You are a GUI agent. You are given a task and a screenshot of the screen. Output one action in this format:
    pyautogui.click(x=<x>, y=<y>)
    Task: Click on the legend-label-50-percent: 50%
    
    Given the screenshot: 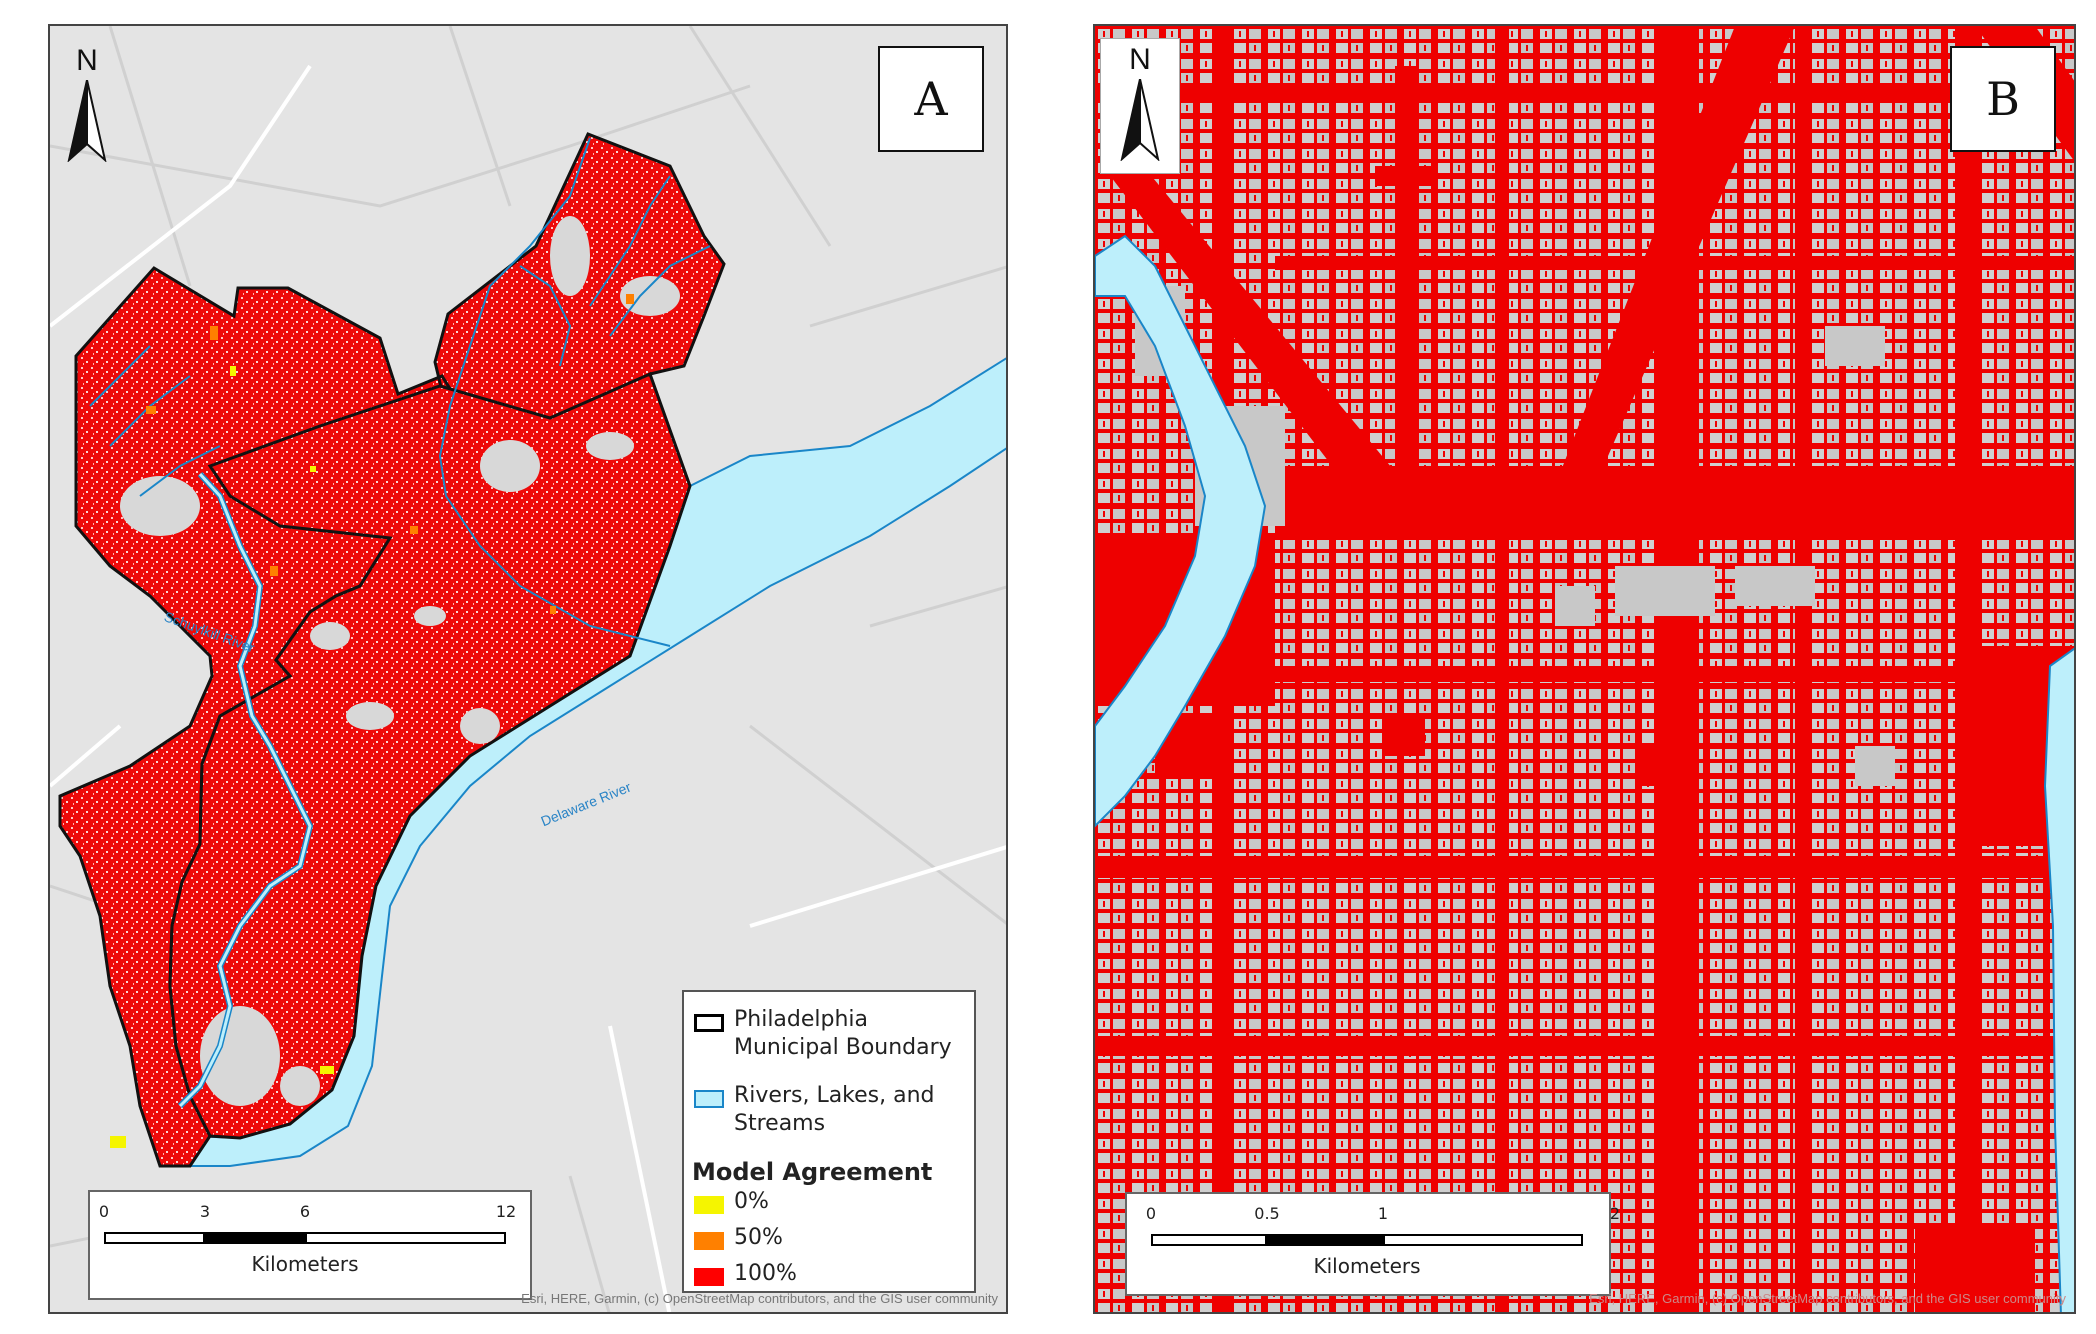 What is the action you would take?
    pyautogui.click(x=758, y=1237)
    